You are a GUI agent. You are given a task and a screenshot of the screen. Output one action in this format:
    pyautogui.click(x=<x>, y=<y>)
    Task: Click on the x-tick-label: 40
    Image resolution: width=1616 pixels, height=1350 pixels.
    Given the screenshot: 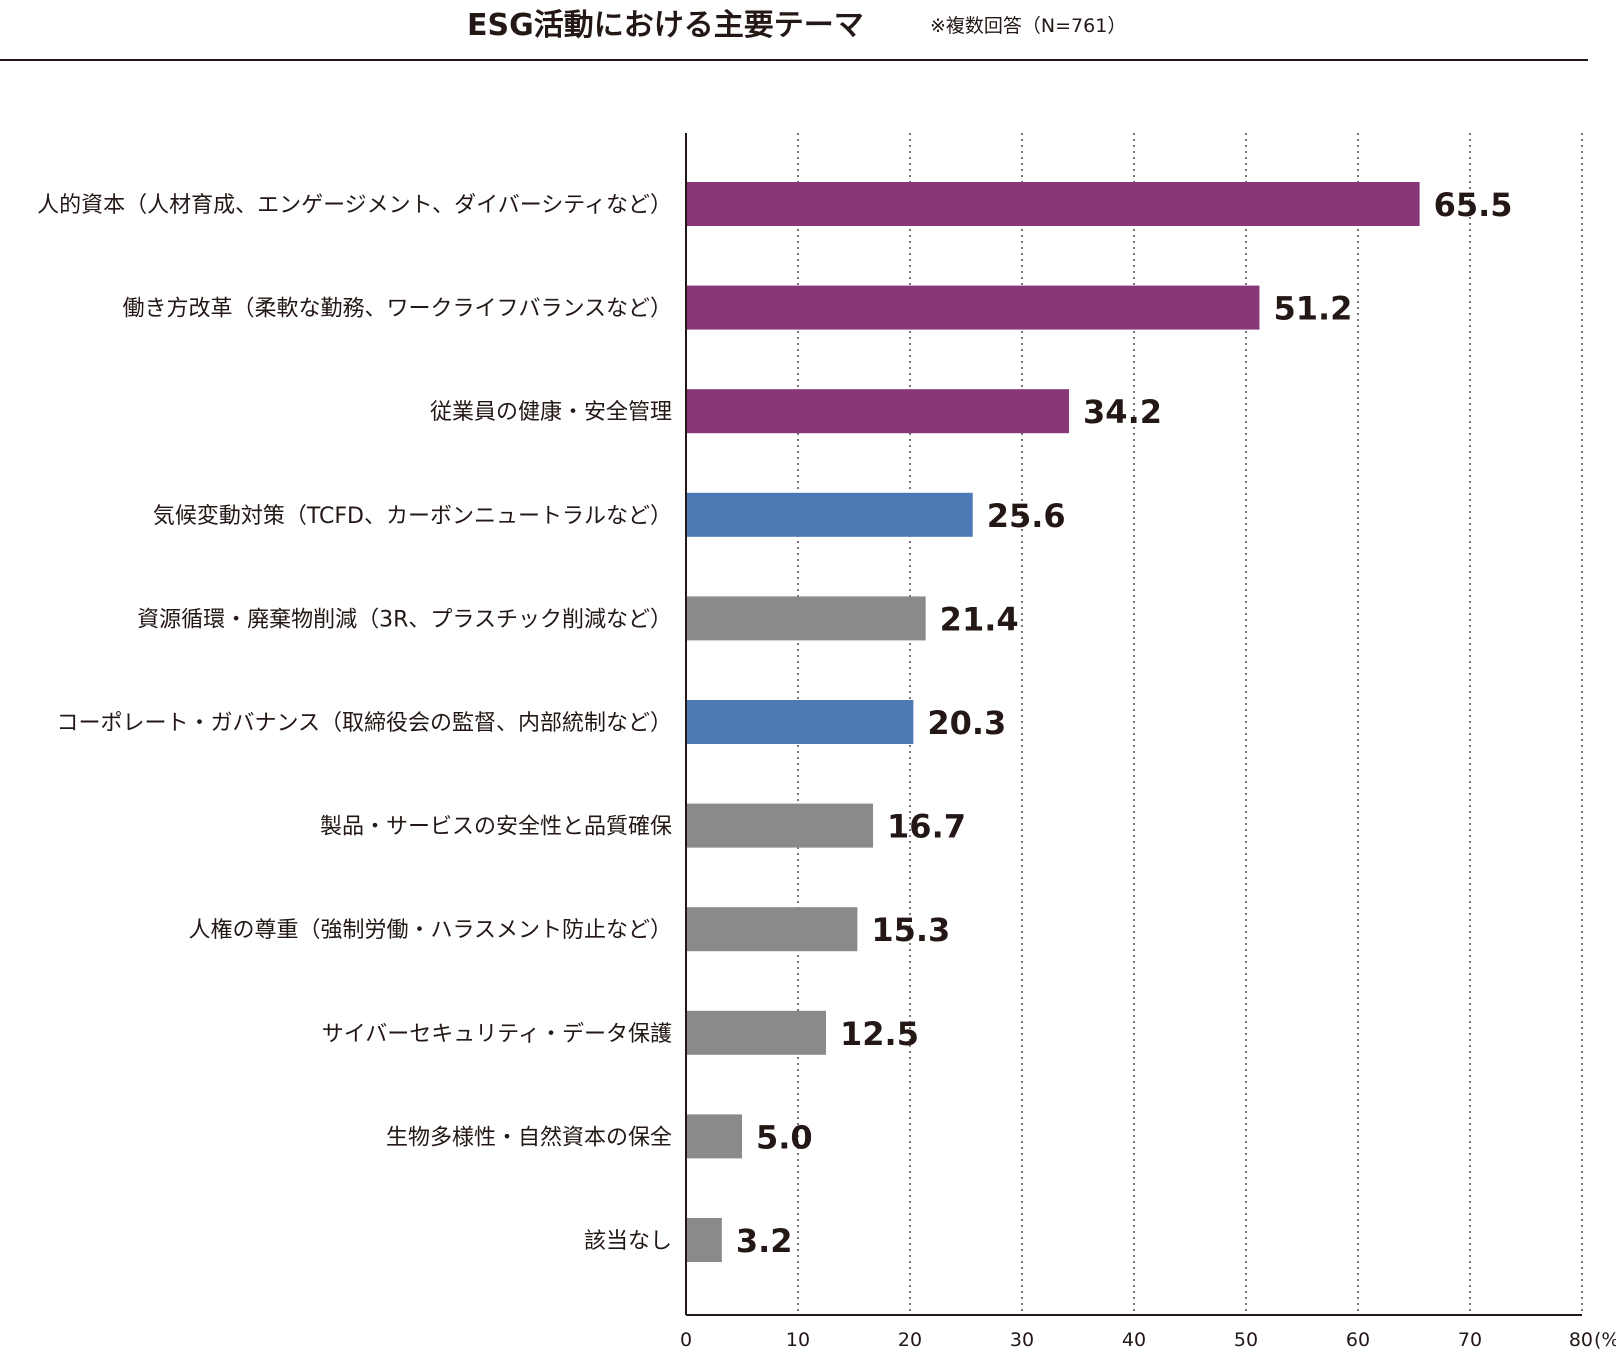 What is the action you would take?
    pyautogui.click(x=1134, y=1339)
    